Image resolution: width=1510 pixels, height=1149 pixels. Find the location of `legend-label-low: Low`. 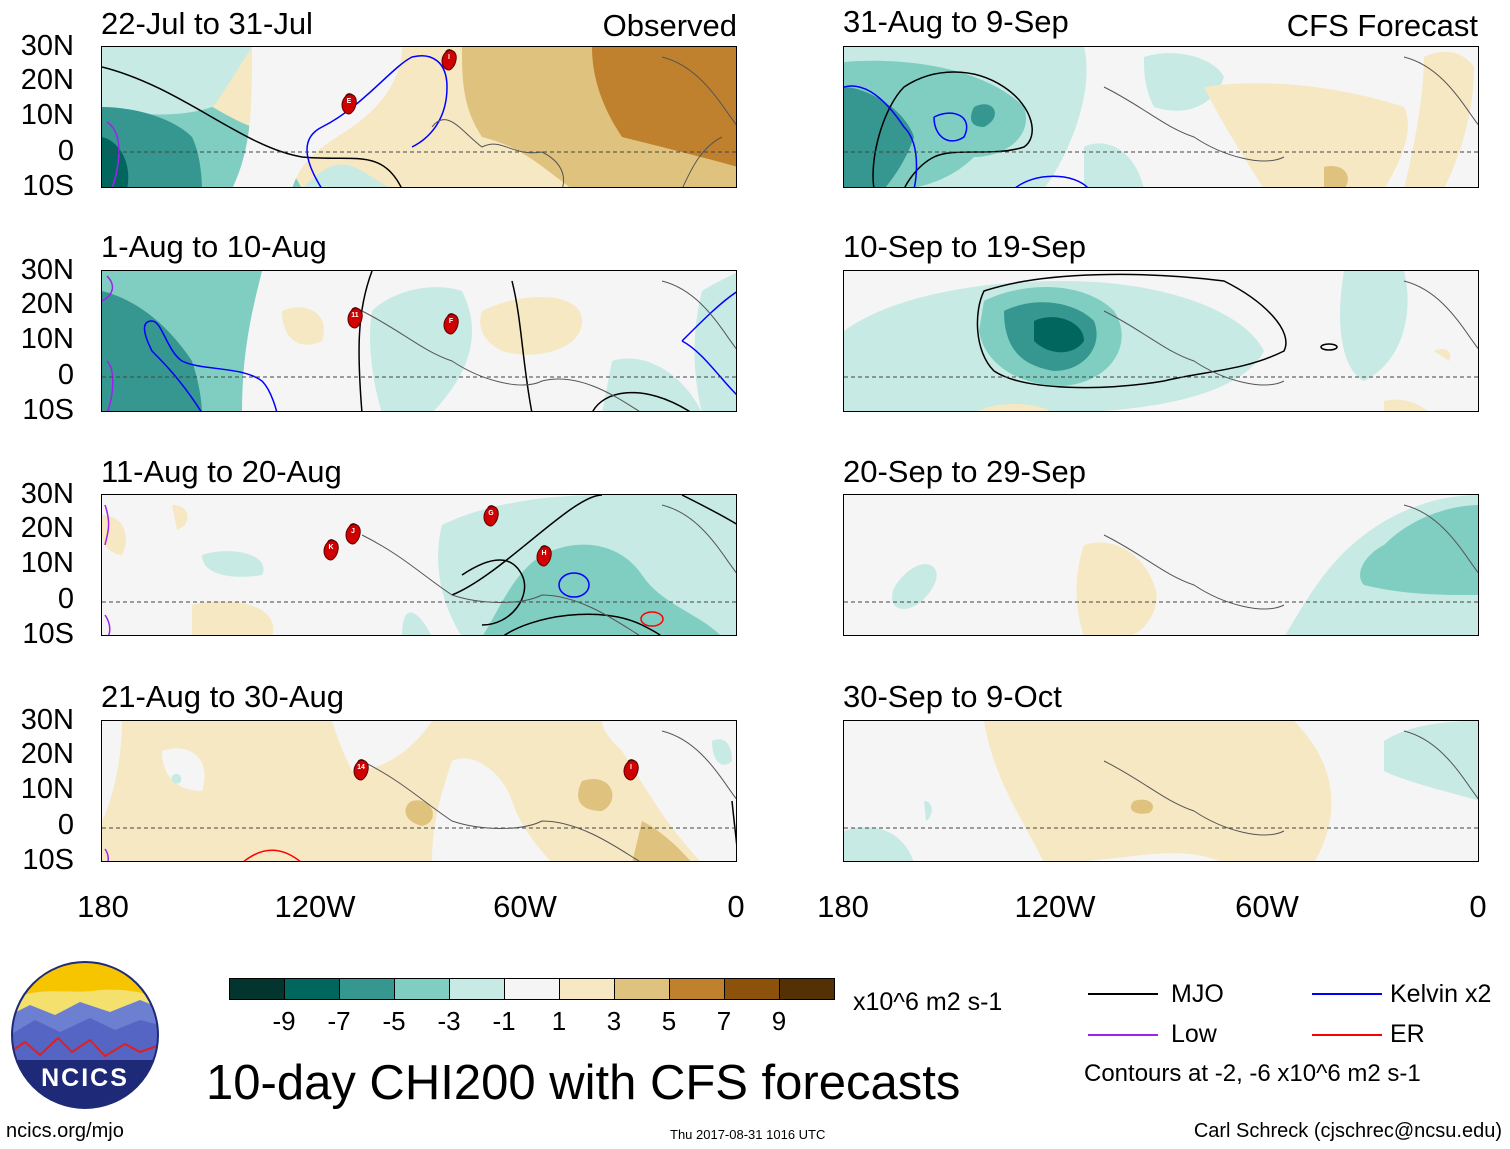

legend-label-low: Low is located at coordinates (1194, 1034).